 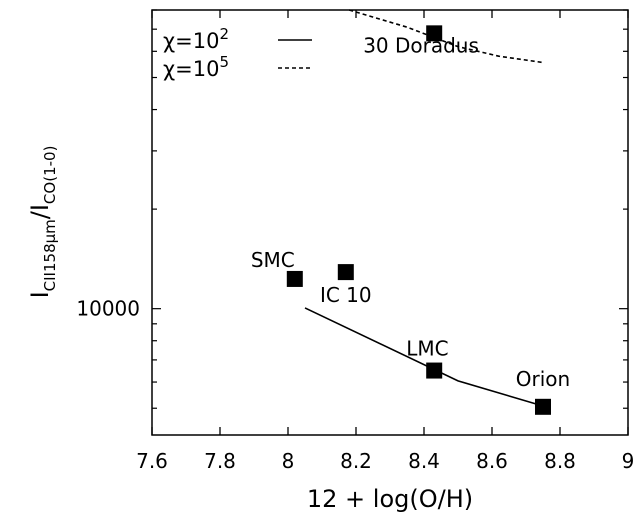 I want to click on series-line-chi-1e2, so click(x=420, y=356).